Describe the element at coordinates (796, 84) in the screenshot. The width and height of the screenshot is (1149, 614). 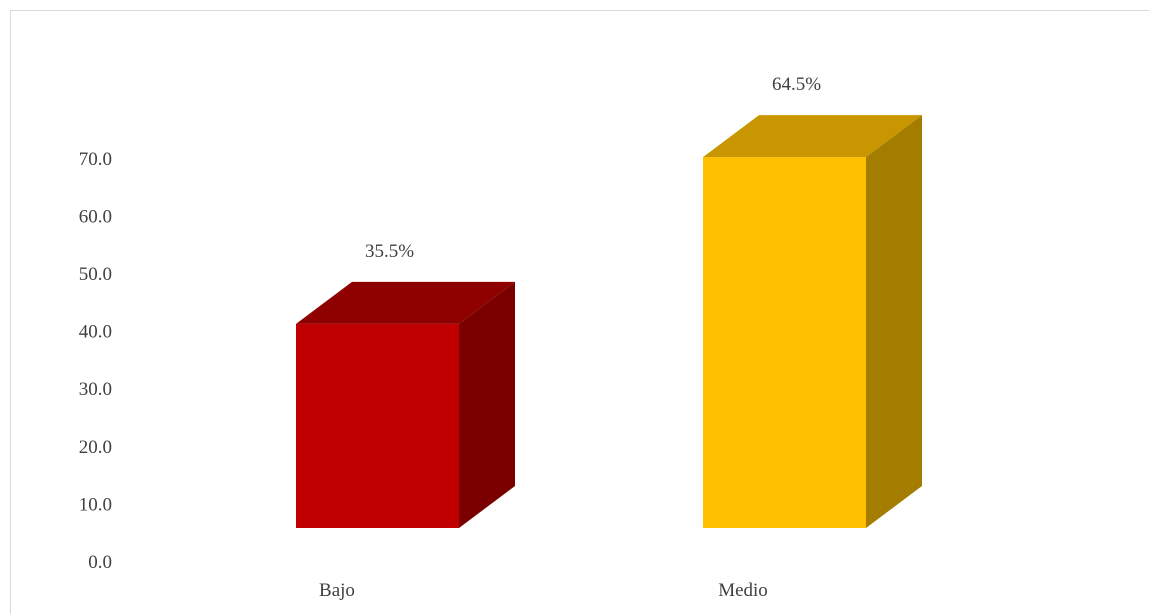
I see `data-label: 64.5%` at that location.